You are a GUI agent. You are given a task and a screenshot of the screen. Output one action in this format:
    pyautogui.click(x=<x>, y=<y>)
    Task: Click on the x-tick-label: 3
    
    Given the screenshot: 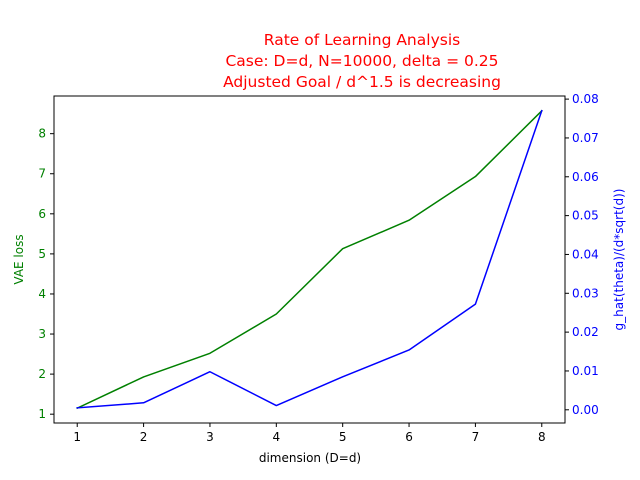 What is the action you would take?
    pyautogui.click(x=210, y=437)
    